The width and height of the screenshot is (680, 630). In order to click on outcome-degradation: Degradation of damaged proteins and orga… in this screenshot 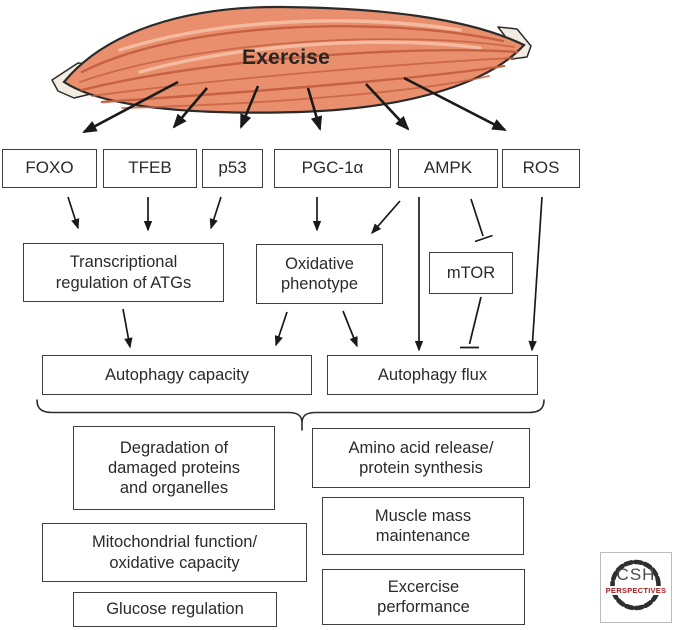, I will do `click(174, 468)`.